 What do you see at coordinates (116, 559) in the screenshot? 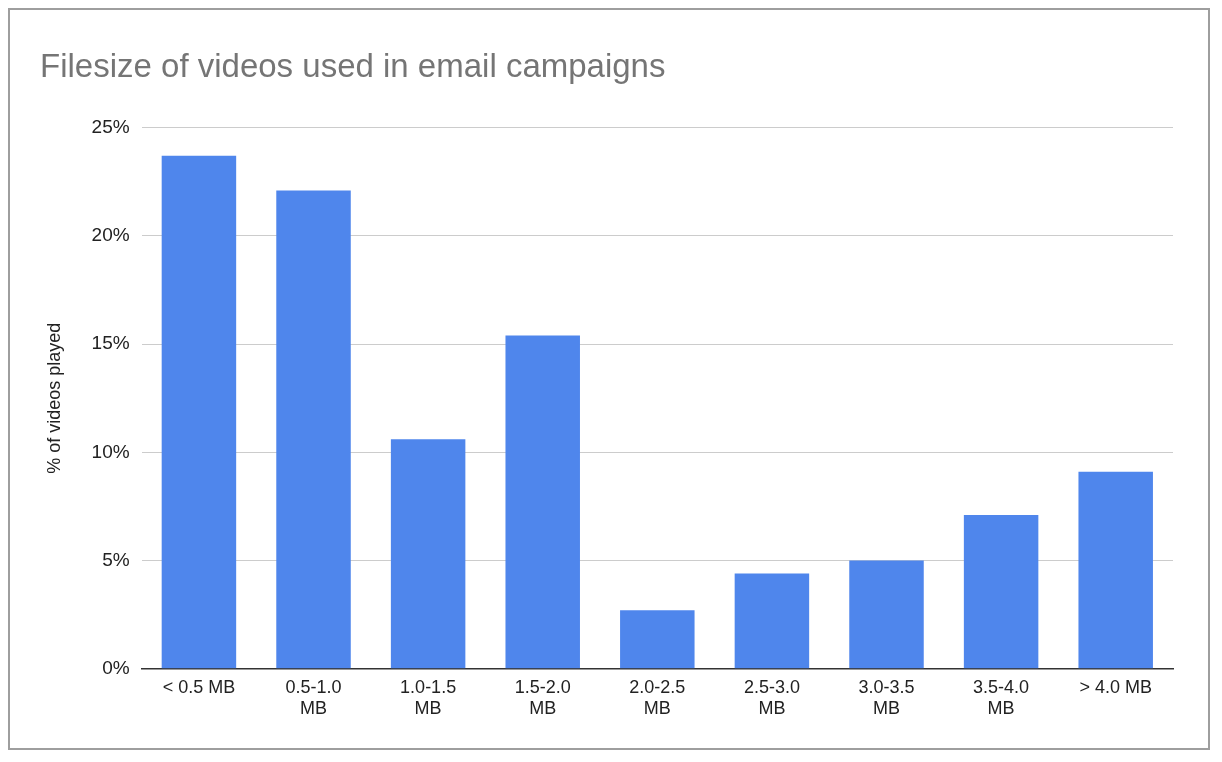
I see `y-tick-label: 5%` at bounding box center [116, 559].